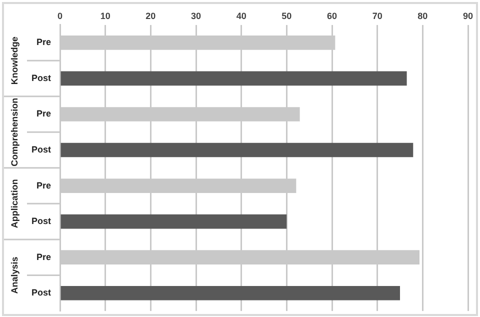 The height and width of the screenshot is (317, 480). Describe the element at coordinates (151, 15) in the screenshot. I see `x-tick-label: 20` at that location.